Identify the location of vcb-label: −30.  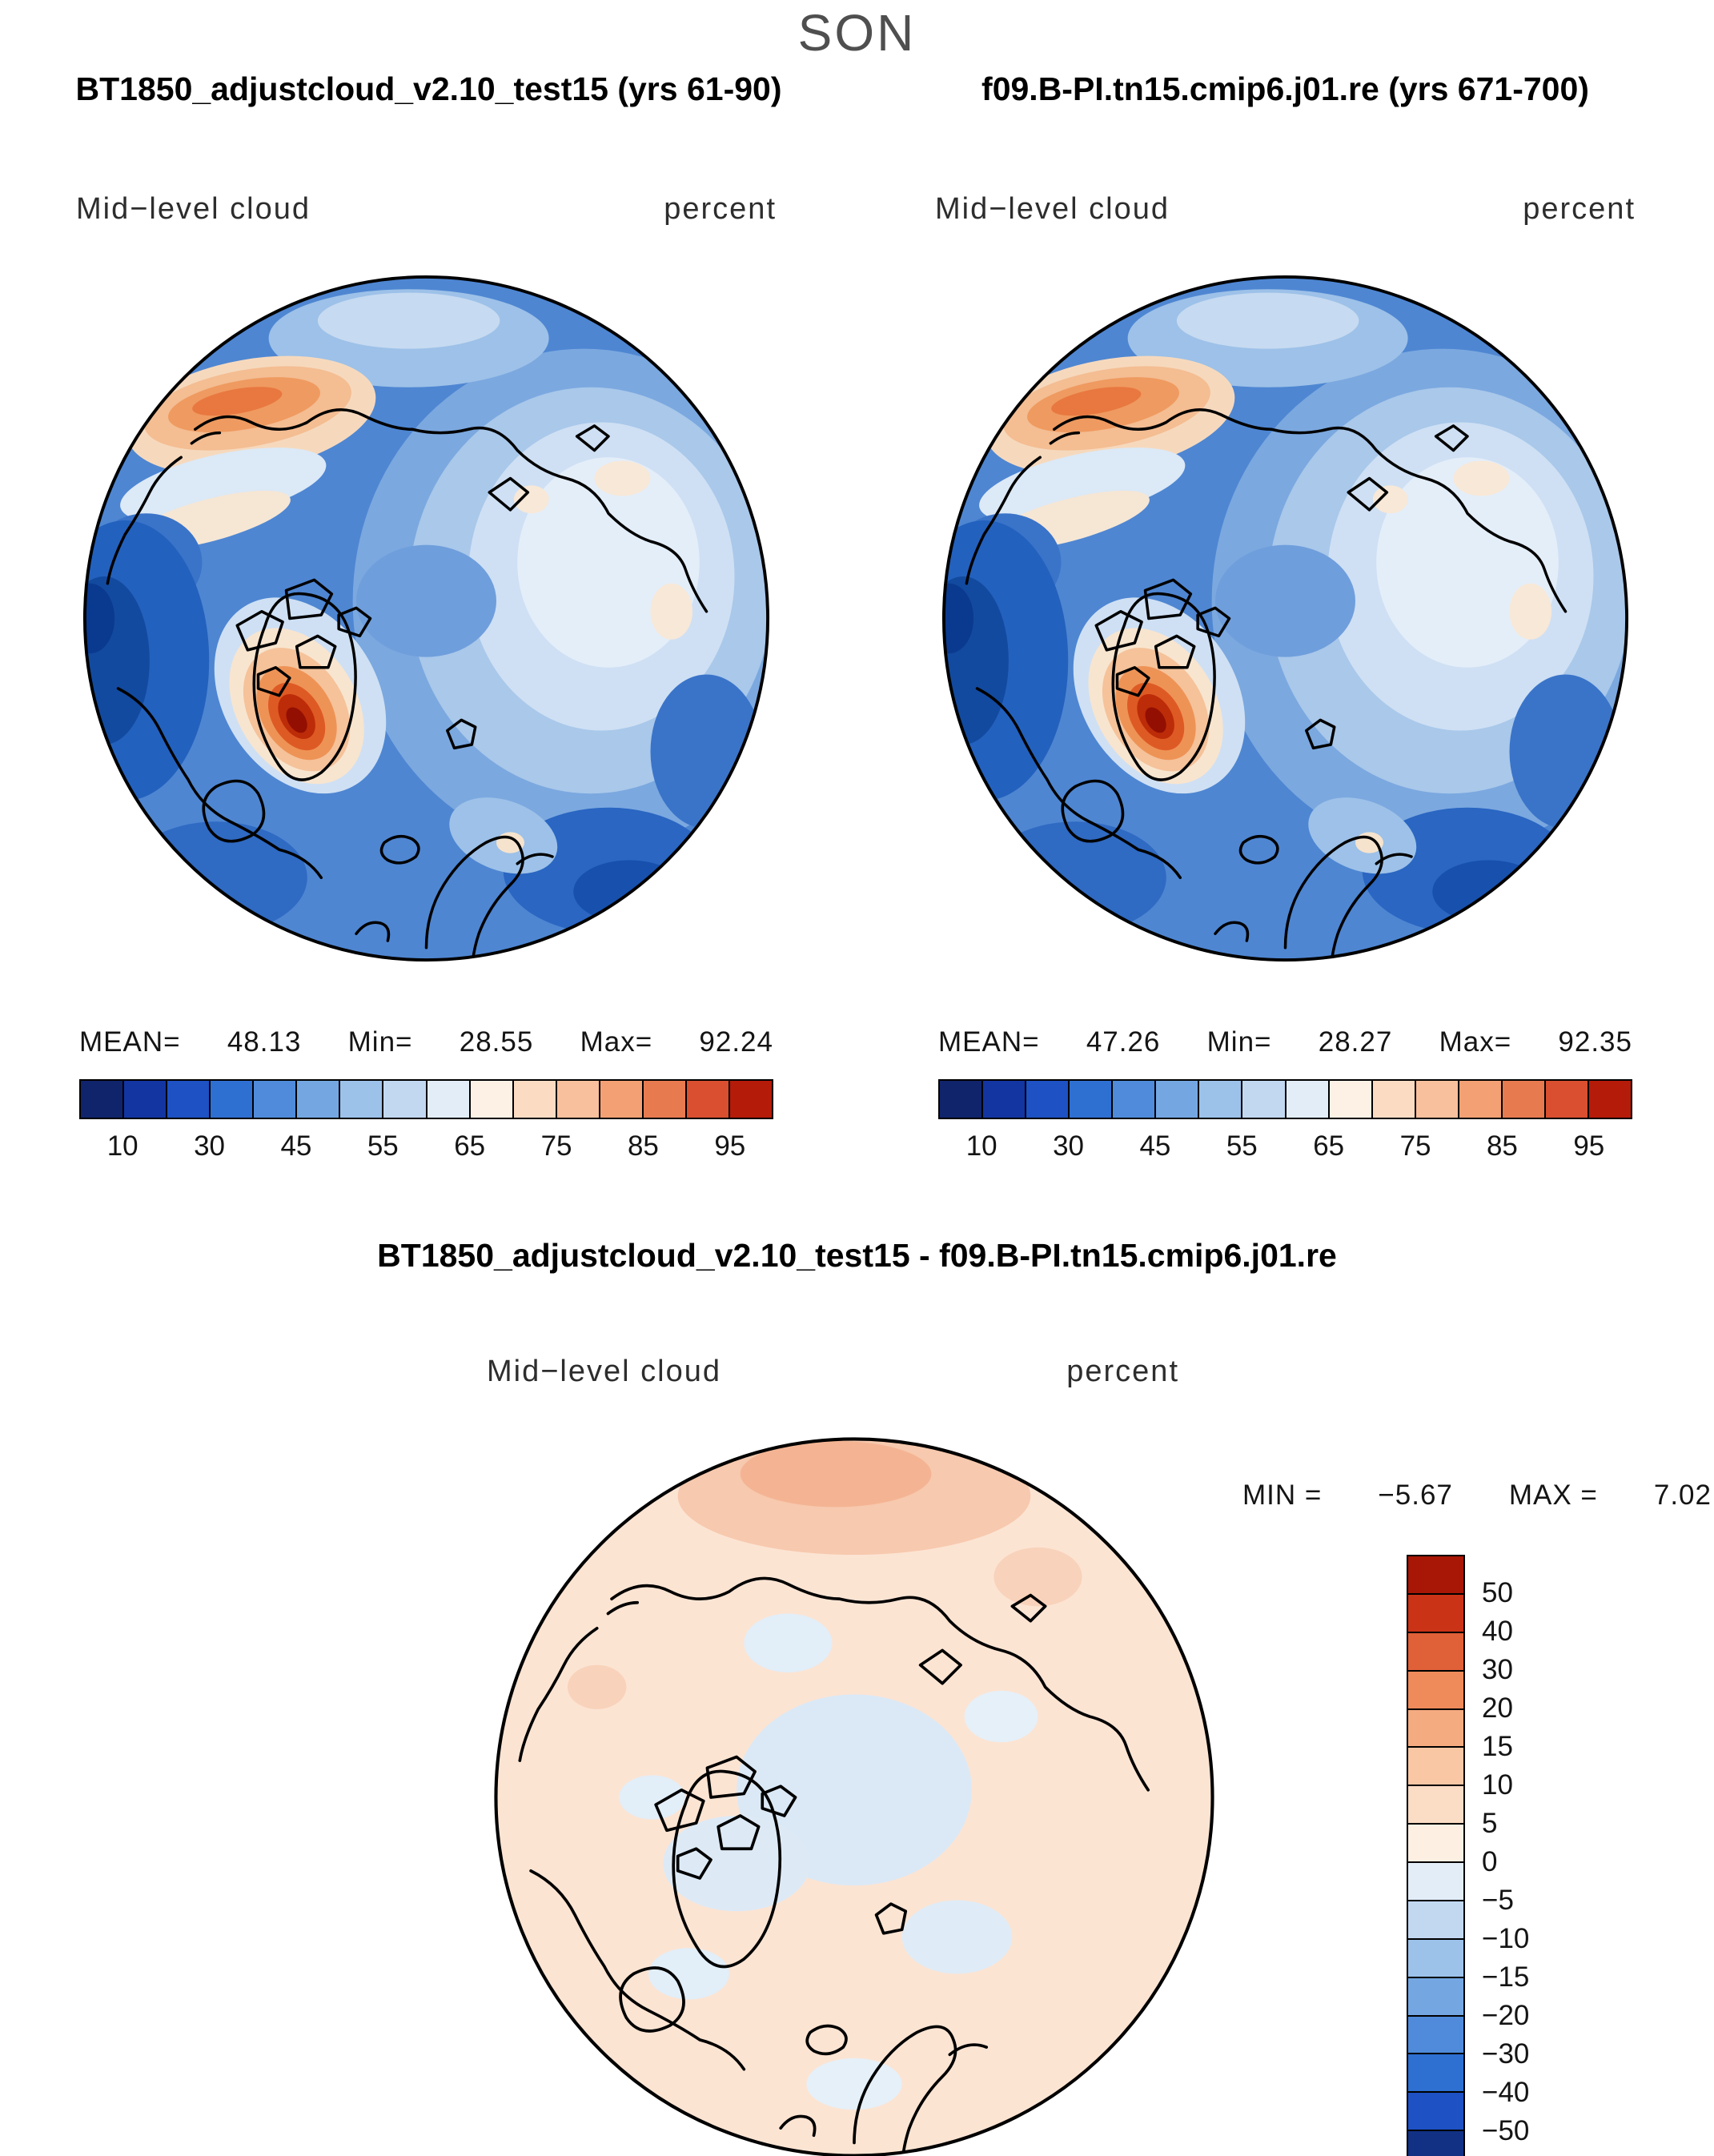
(1506, 2054).